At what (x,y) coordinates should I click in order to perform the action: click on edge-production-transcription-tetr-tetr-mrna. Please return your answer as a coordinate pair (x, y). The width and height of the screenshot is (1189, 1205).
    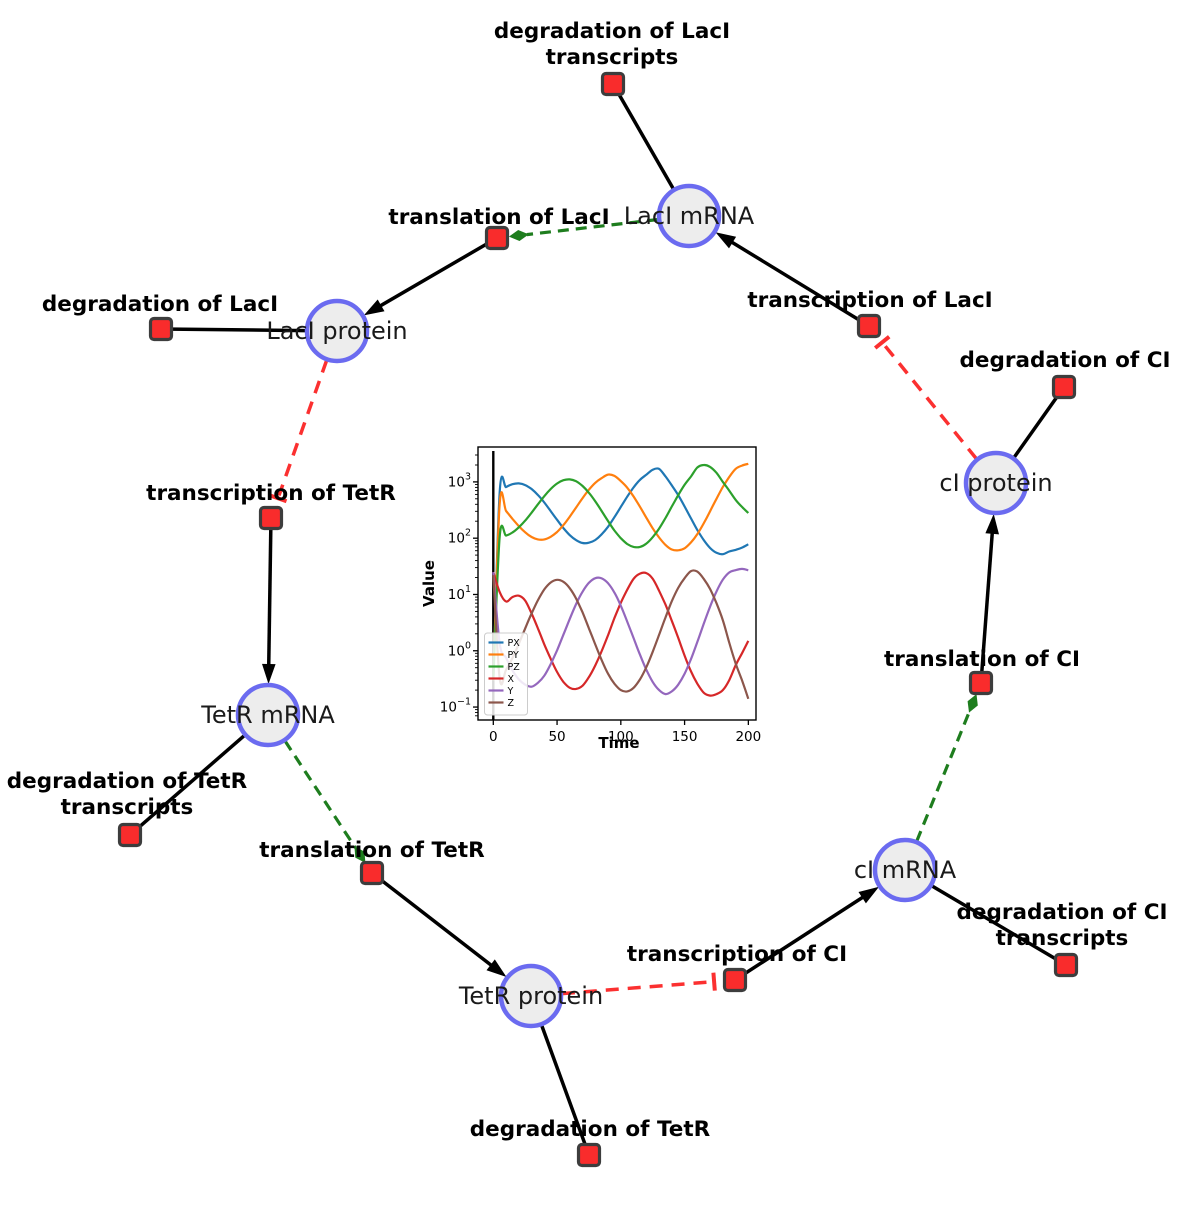
    Looking at the image, I should click on (269, 598).